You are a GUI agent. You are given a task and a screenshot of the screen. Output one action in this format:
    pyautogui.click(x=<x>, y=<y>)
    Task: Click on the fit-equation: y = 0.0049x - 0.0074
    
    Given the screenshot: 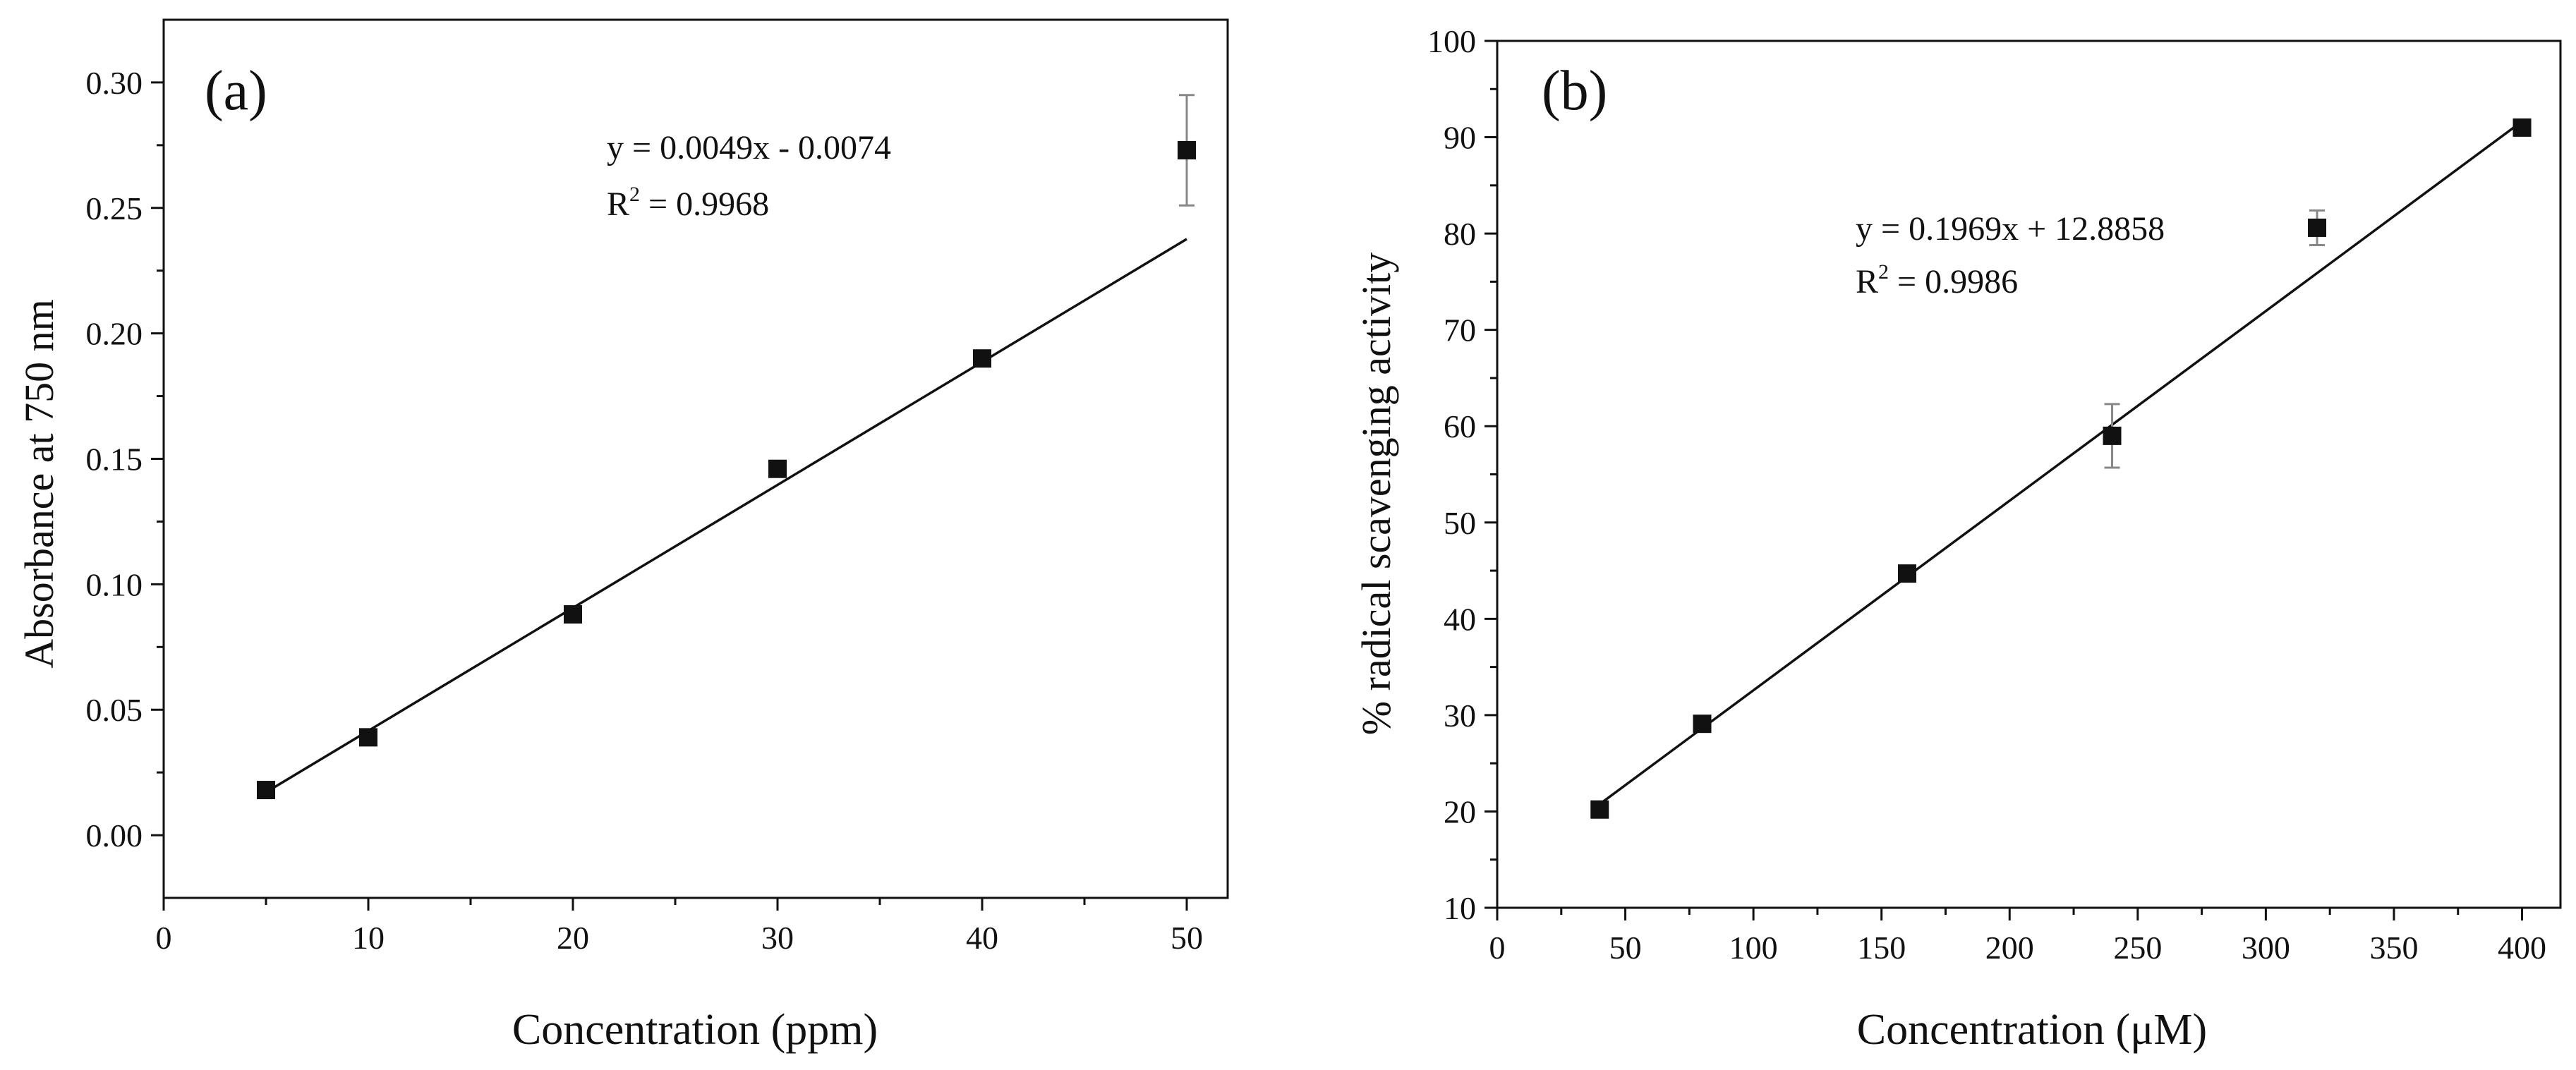 What is the action you would take?
    pyautogui.click(x=749, y=147)
    